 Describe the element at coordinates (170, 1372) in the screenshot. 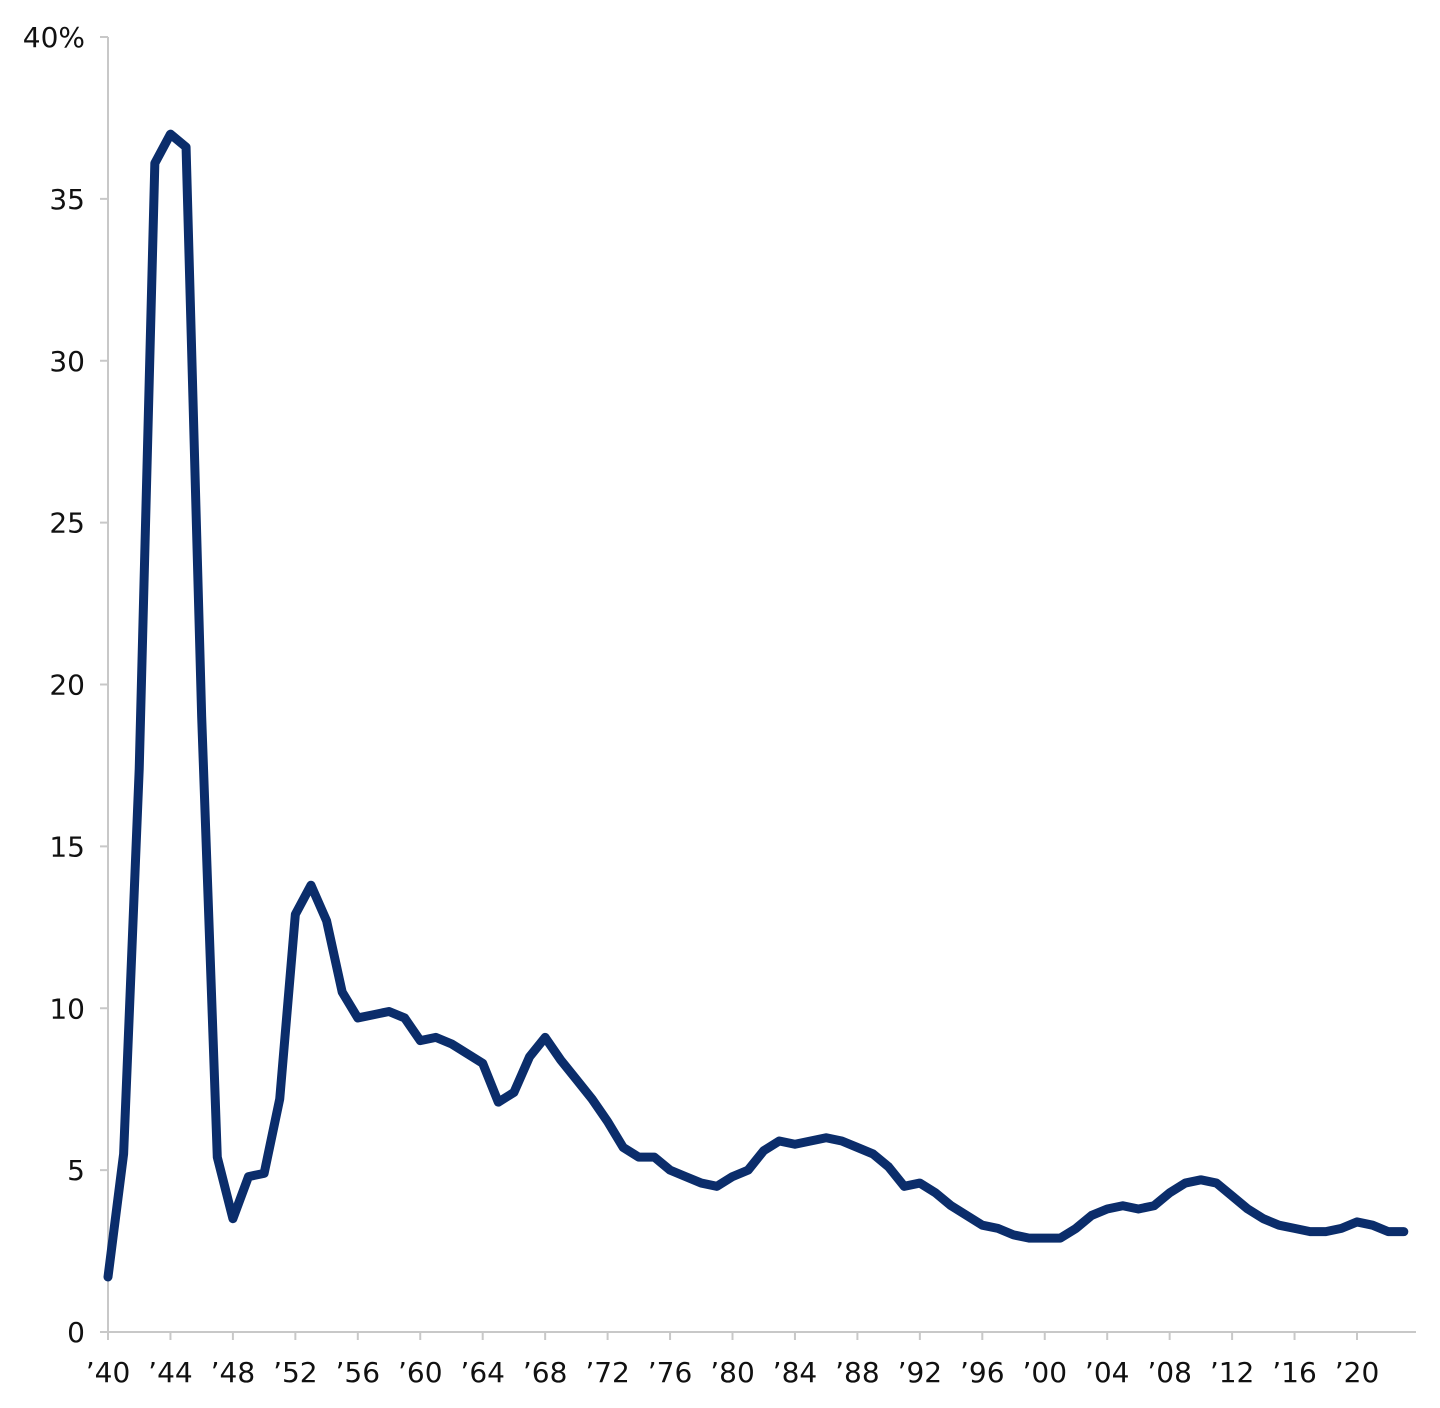

I see `x-tick-label: ’44` at that location.